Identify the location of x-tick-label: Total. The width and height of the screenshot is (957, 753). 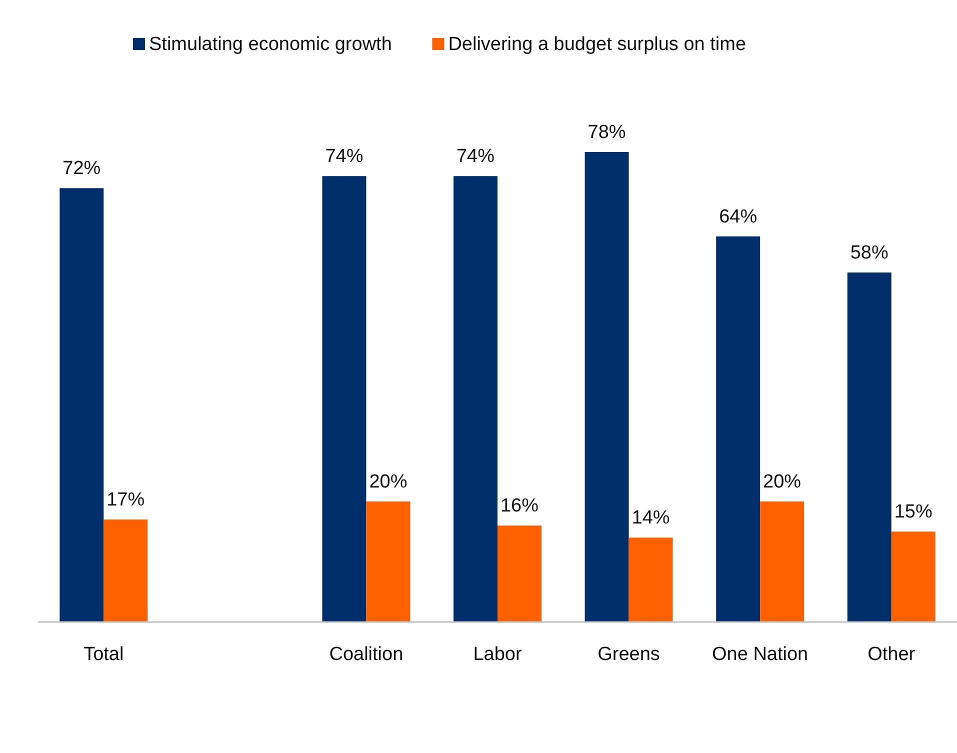
(104, 654).